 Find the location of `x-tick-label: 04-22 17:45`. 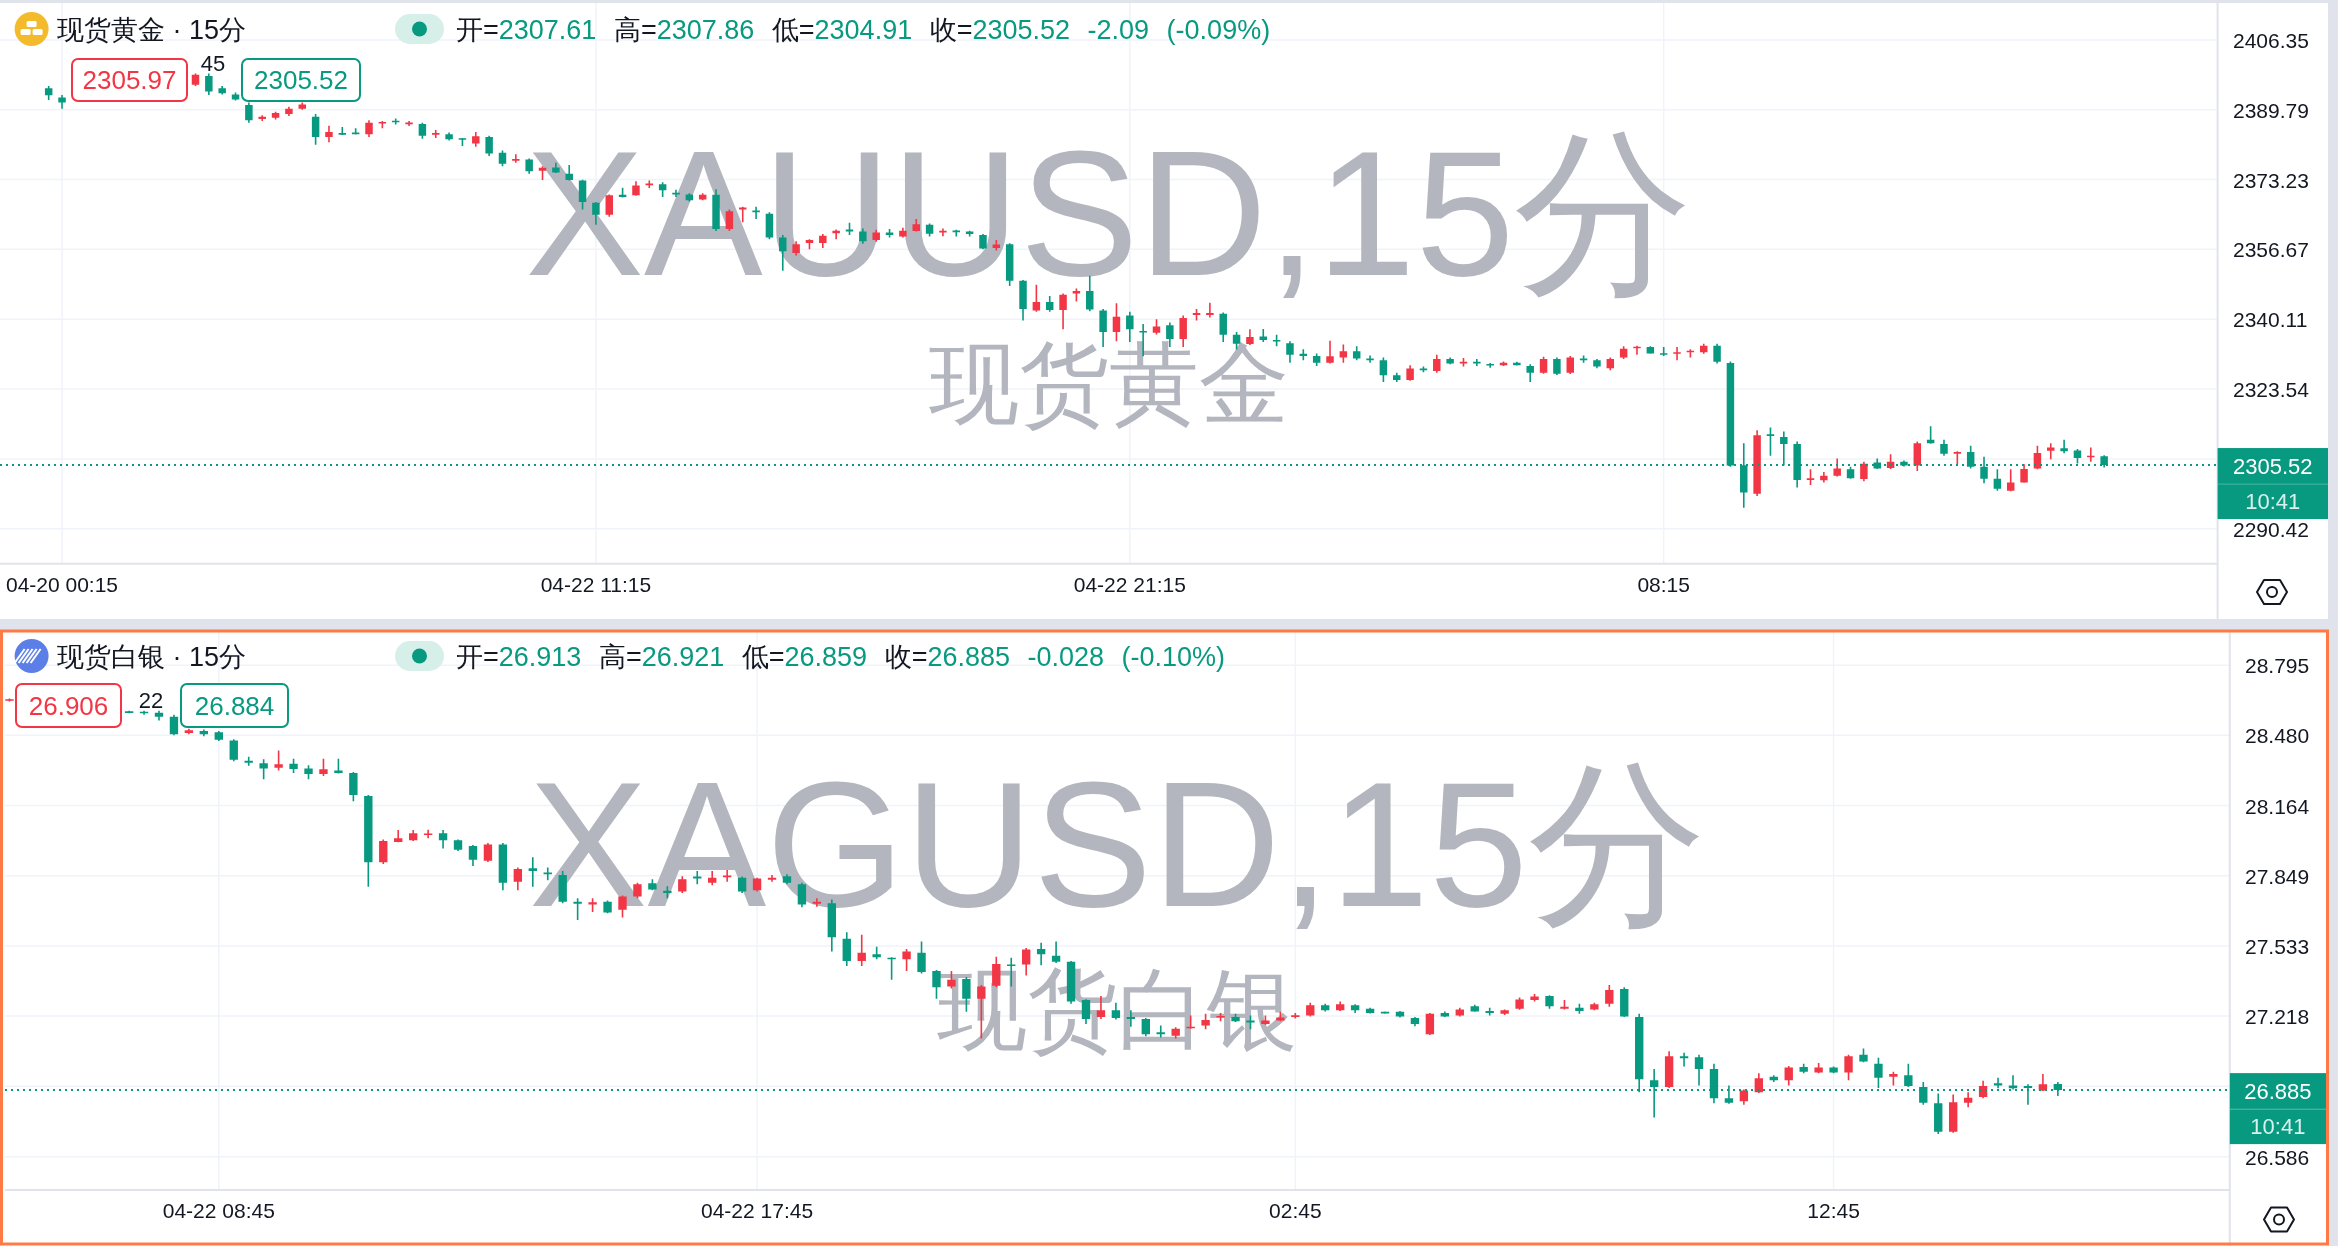

x-tick-label: 04-22 17:45 is located at coordinates (757, 1210).